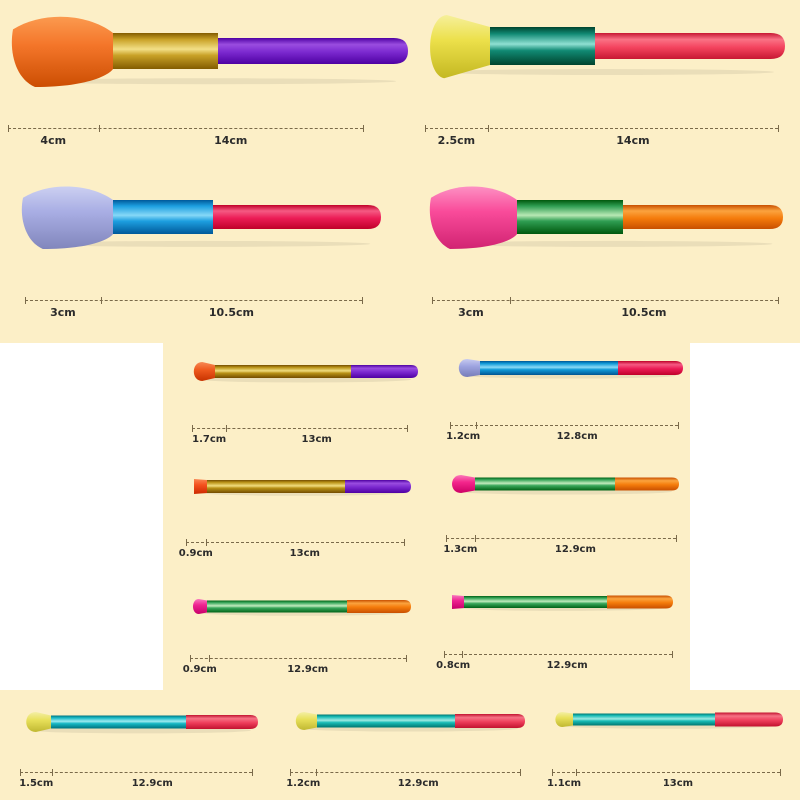  I want to click on dimension-label: 1.1cm, so click(563, 783).